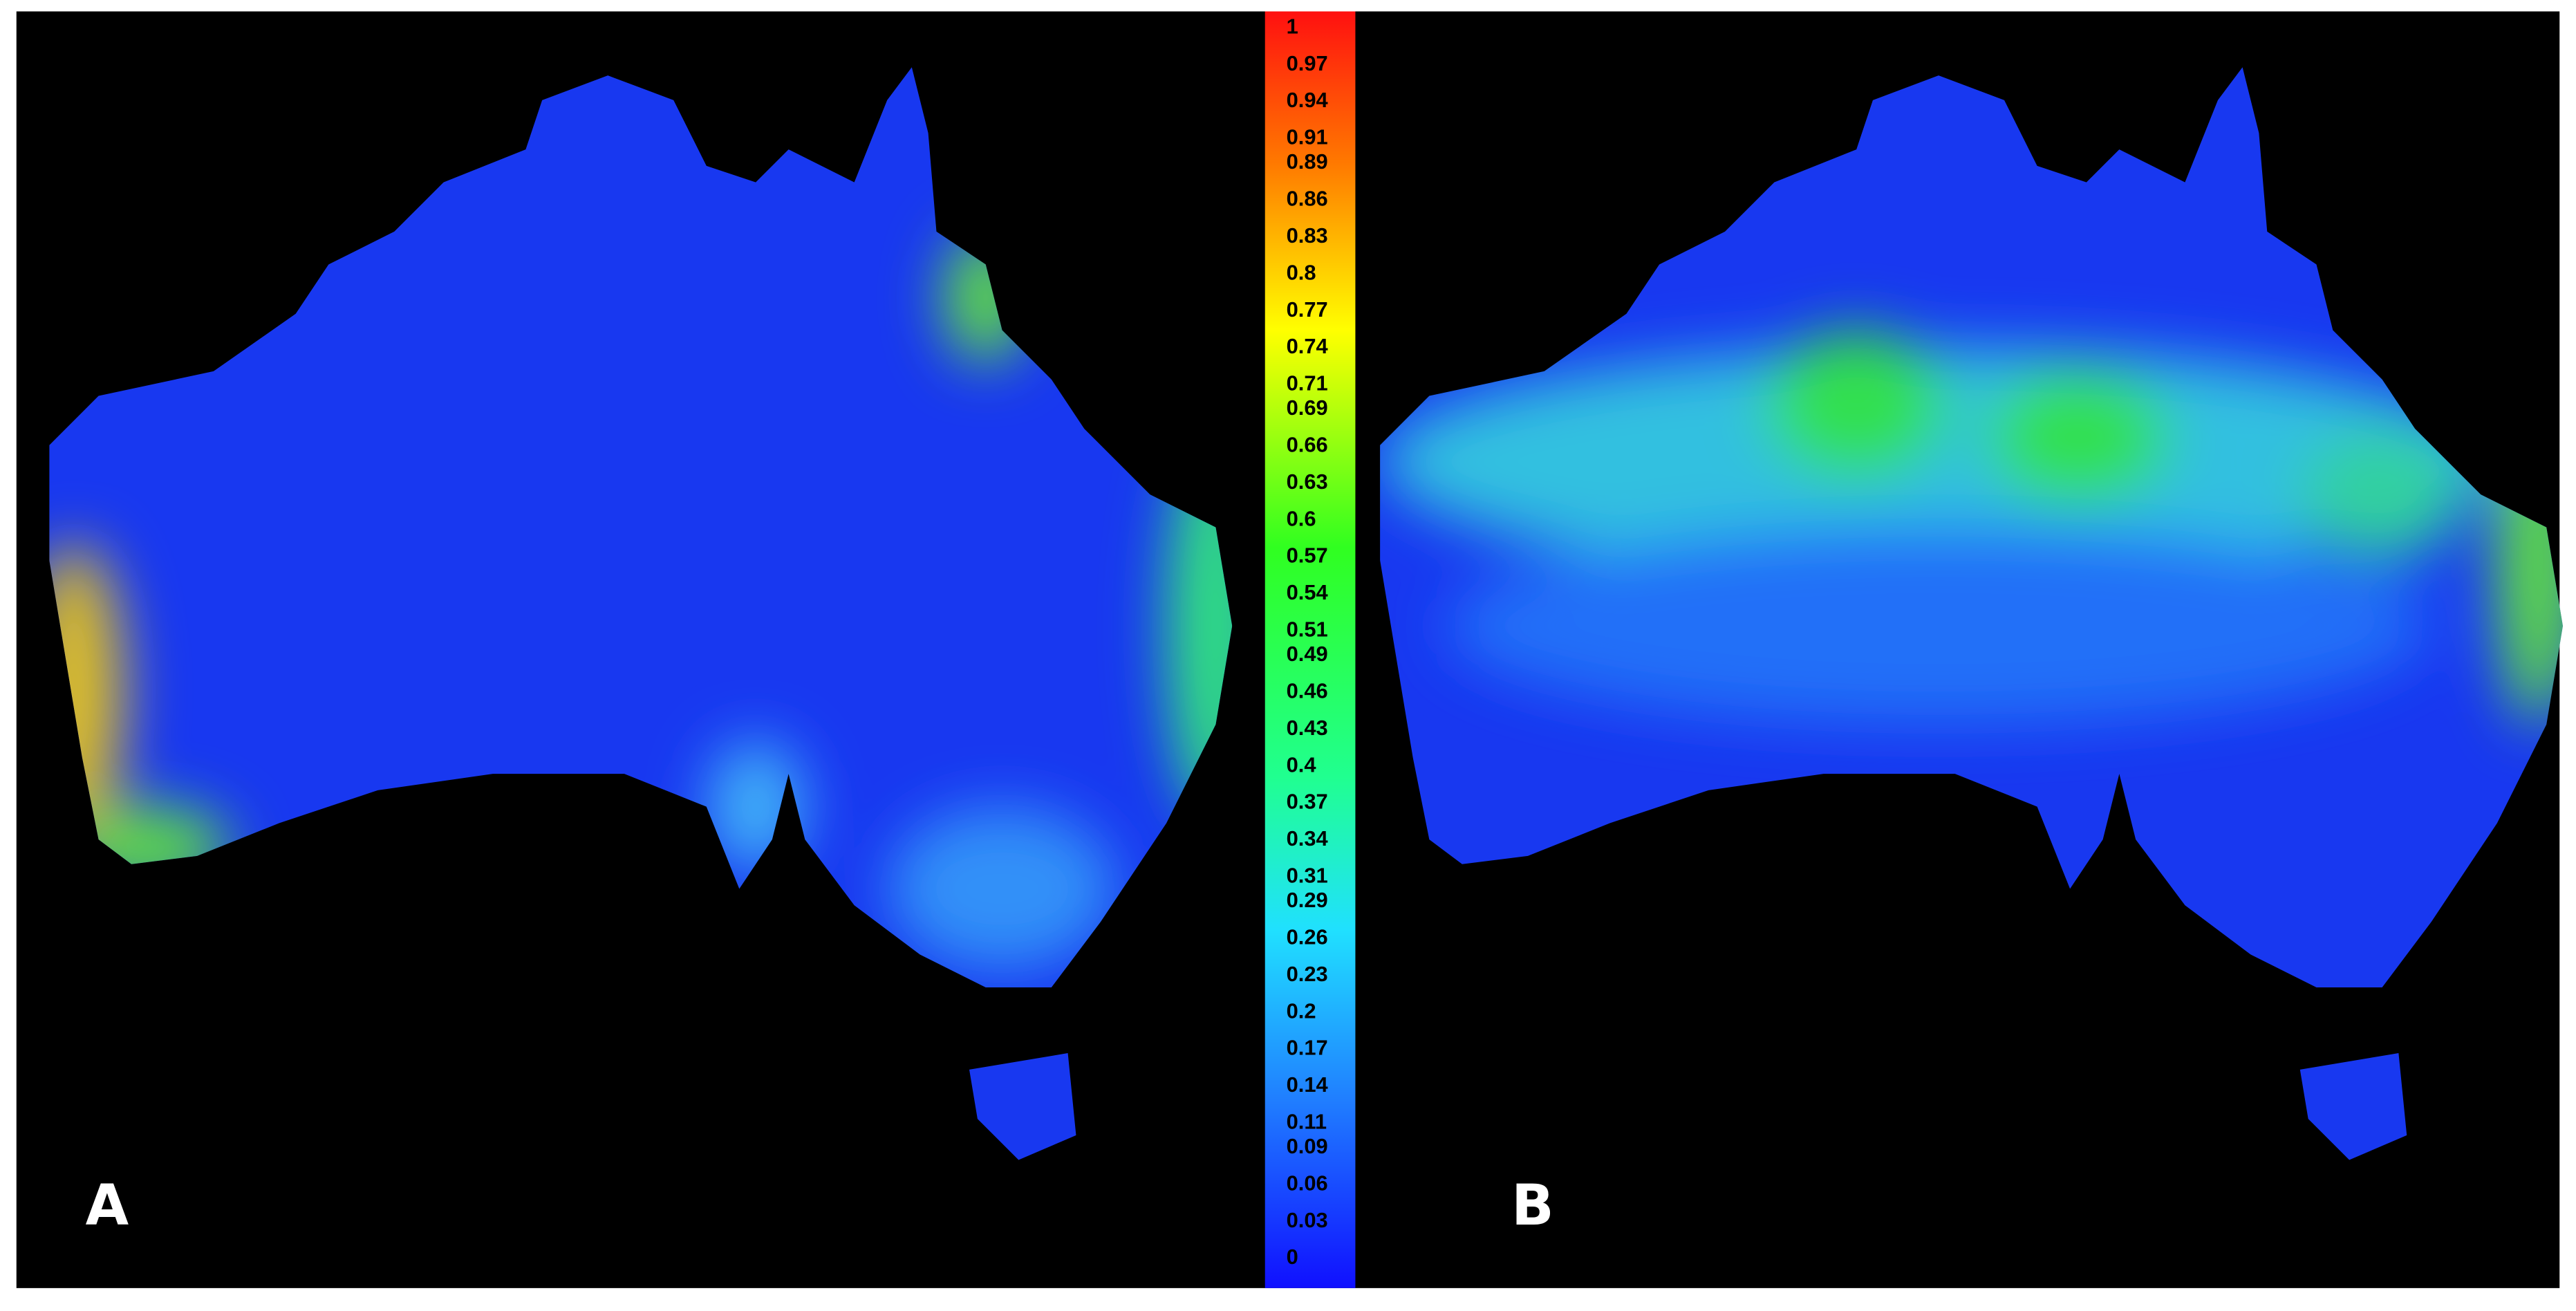 The image size is (2576, 1311). What do you see at coordinates (1307, 629) in the screenshot?
I see `colorbar-tick-label: 0.51` at bounding box center [1307, 629].